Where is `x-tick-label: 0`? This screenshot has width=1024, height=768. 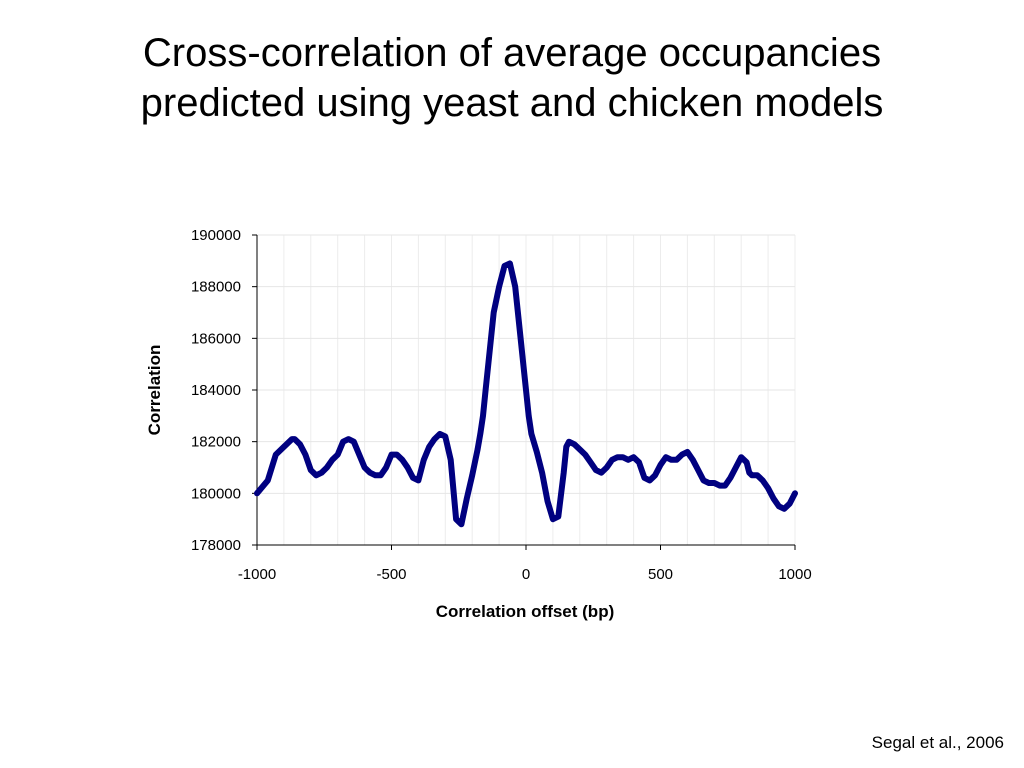 x-tick-label: 0 is located at coordinates (526, 574).